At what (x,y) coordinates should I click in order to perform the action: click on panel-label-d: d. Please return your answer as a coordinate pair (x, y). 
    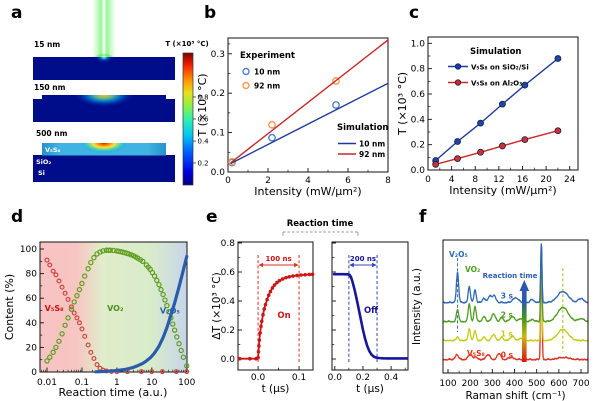
    Looking at the image, I should click on (17, 217).